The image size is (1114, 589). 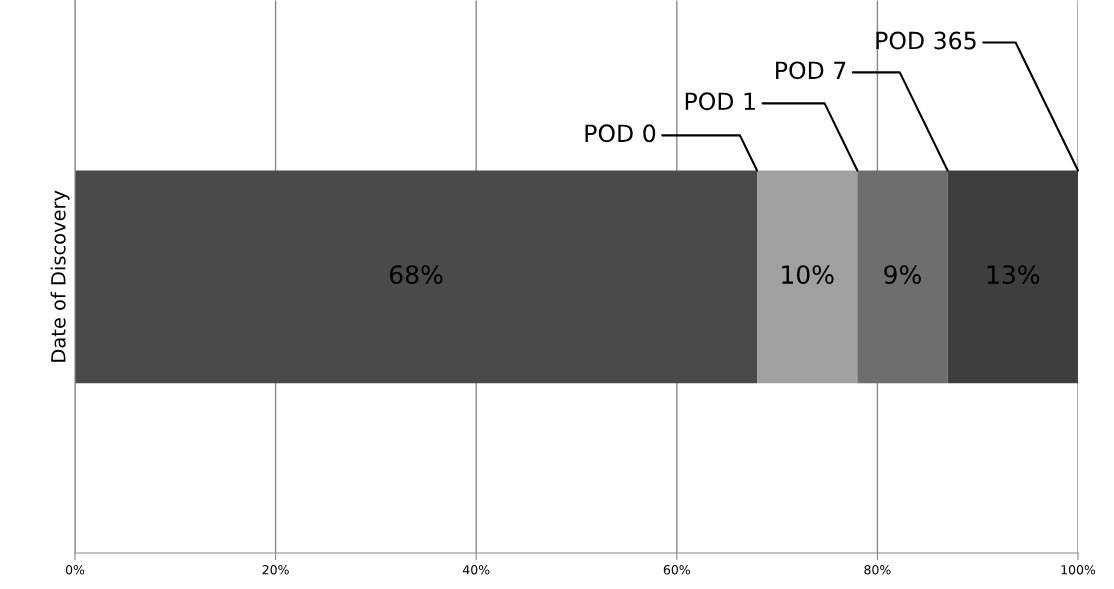 I want to click on text: POD 1, so click(x=720, y=101).